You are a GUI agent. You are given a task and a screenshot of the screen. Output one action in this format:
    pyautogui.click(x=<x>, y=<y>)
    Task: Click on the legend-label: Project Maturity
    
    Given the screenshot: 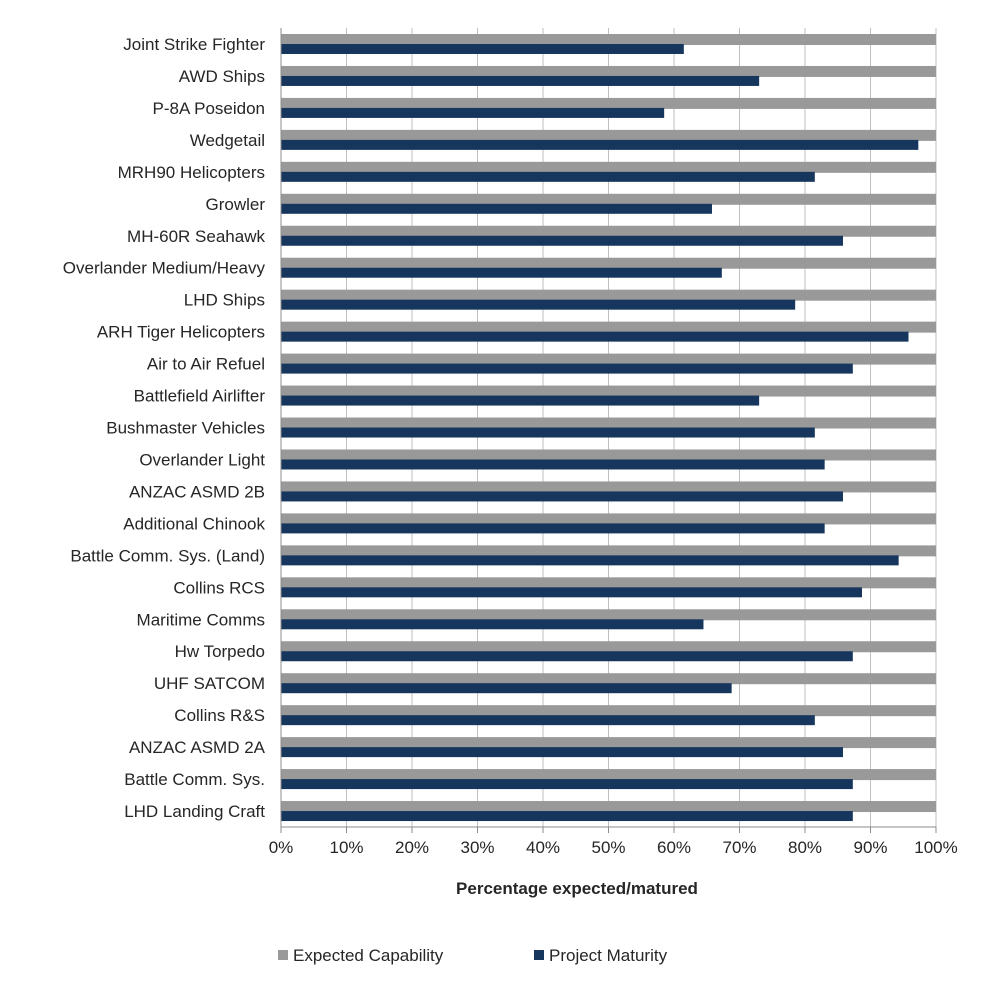 What is the action you would take?
    pyautogui.click(x=608, y=955)
    